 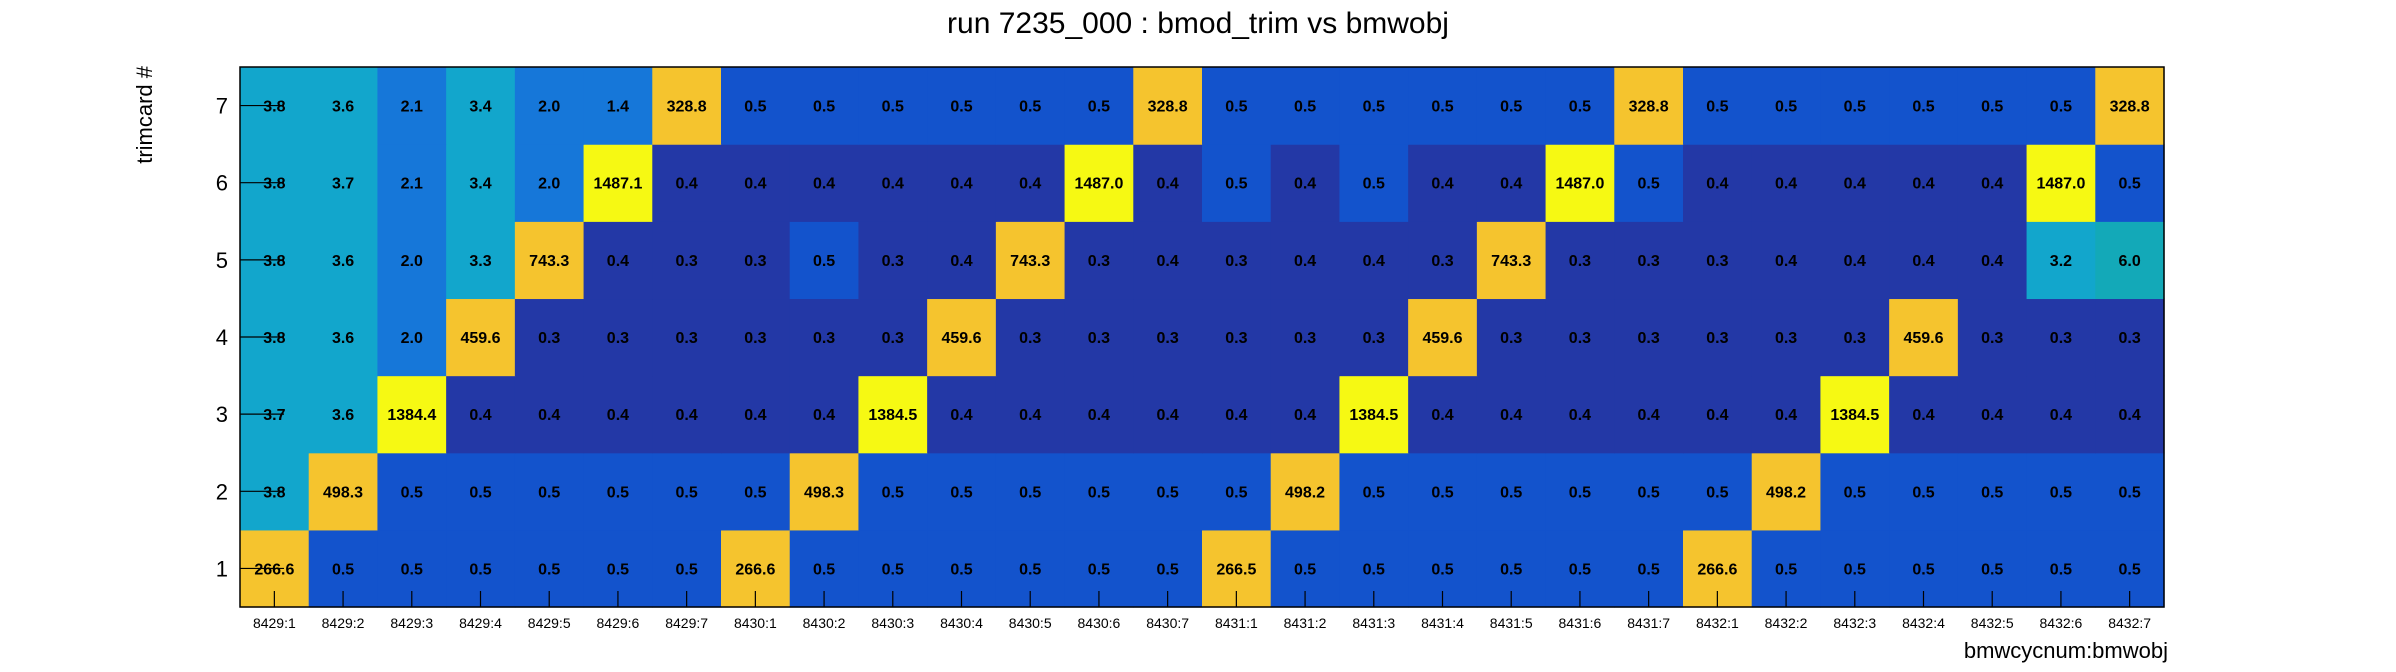 What do you see at coordinates (618, 623) in the screenshot?
I see `x-tick-label: 8429:6` at bounding box center [618, 623].